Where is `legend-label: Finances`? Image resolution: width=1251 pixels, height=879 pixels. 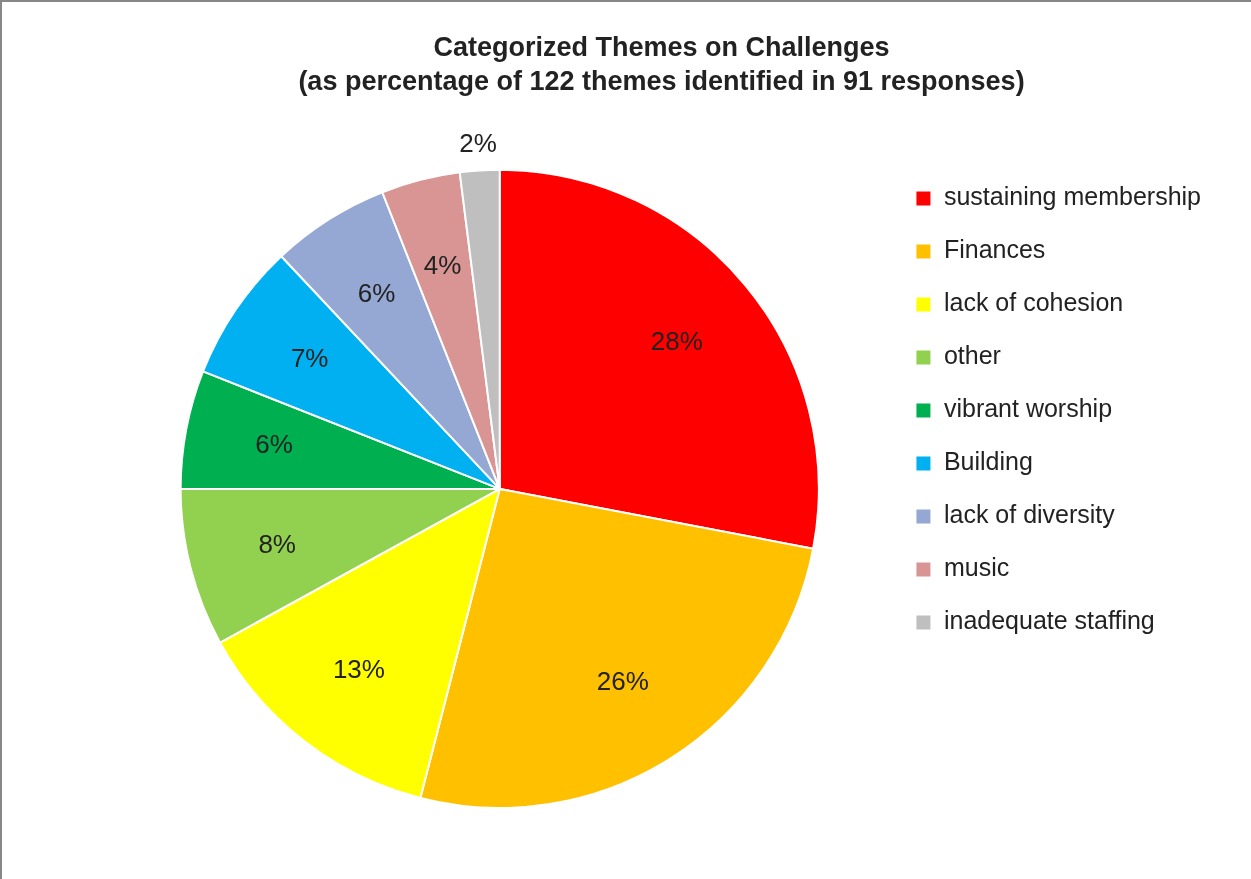 legend-label: Finances is located at coordinates (994, 249).